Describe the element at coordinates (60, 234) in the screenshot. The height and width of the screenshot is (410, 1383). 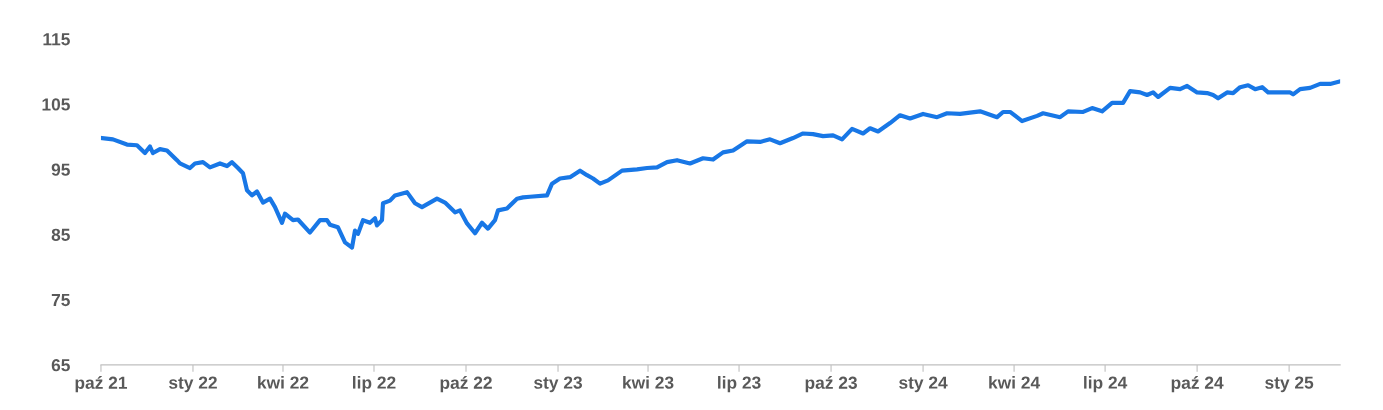
I see `y-tick-label: 85` at that location.